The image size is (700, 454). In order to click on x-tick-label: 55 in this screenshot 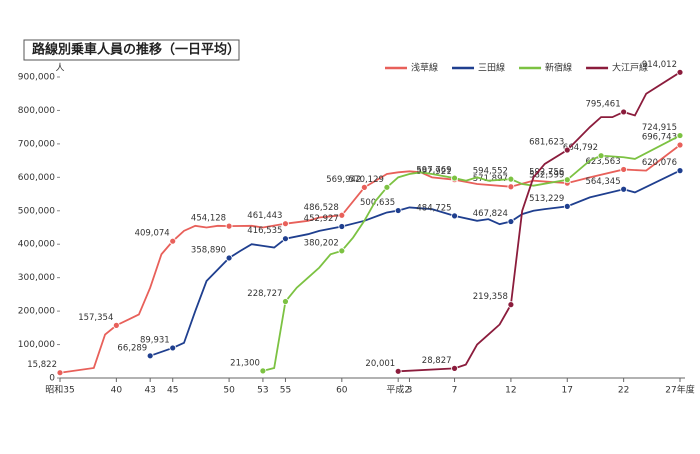, I will do `click(285, 391)`.